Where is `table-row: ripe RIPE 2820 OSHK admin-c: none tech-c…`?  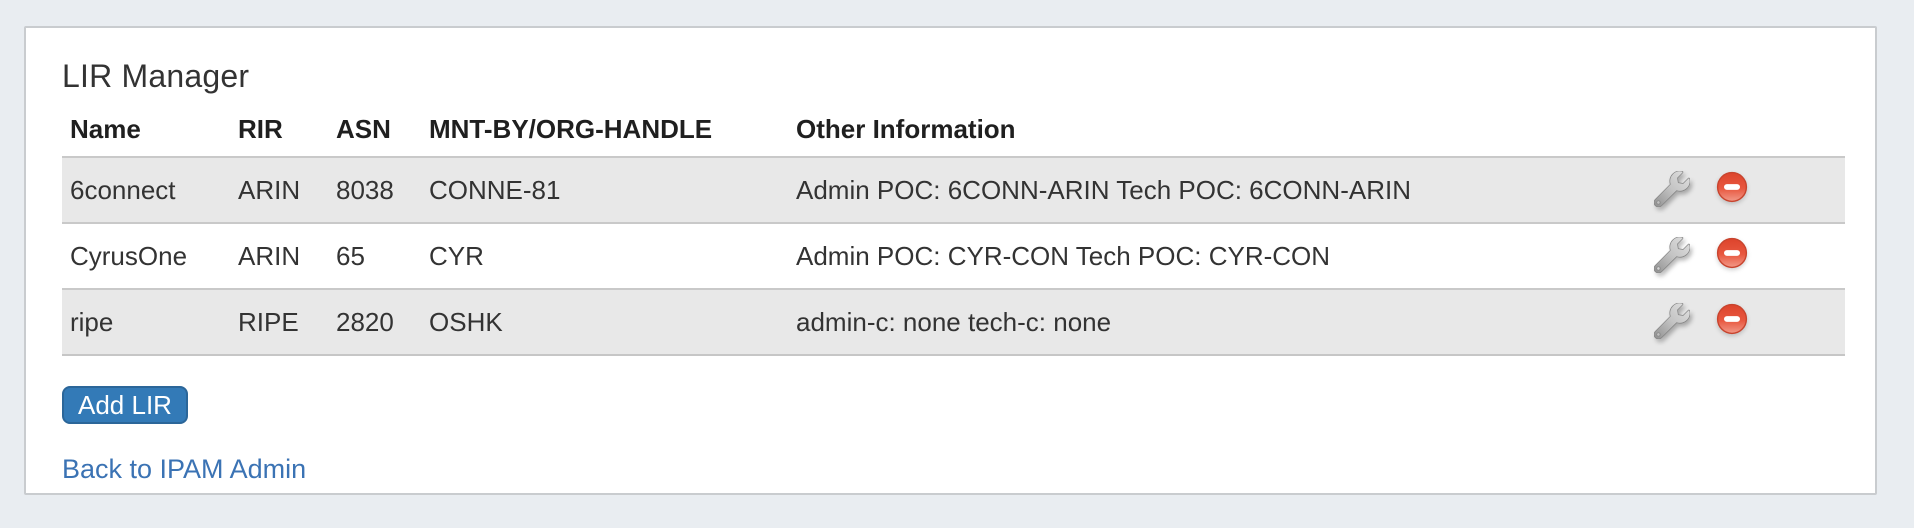
table-row: ripe RIPE 2820 OSHK admin-c: none tech-c… is located at coordinates (953, 322).